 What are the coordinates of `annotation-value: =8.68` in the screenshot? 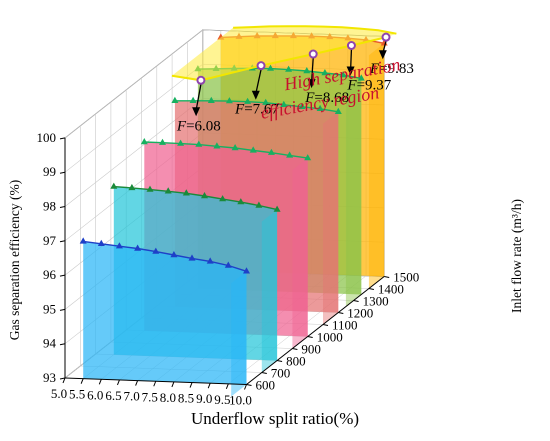 It's located at (331, 98).